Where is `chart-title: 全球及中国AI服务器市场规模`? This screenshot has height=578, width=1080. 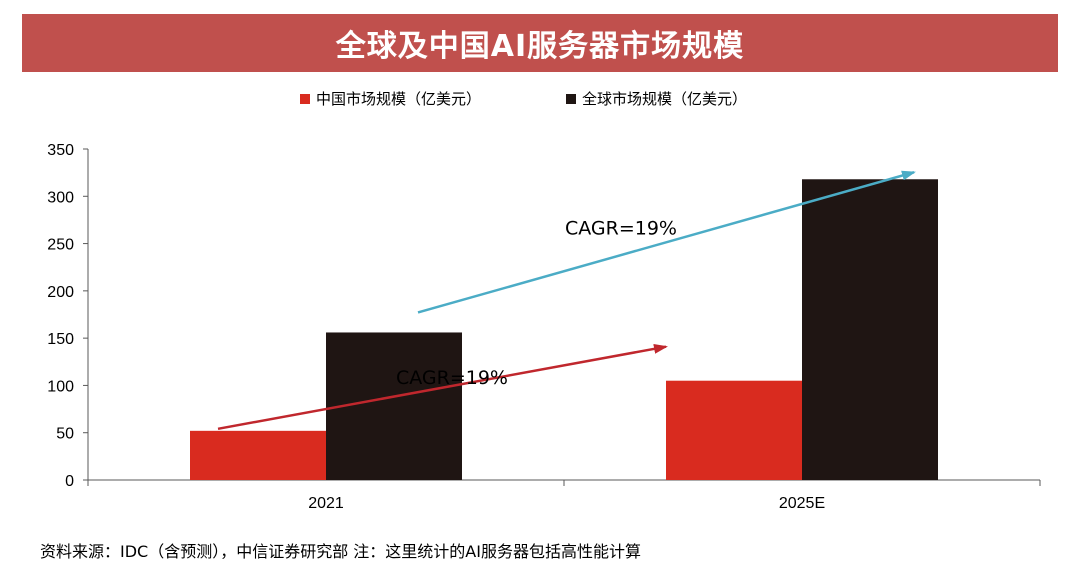
chart-title: 全球及中国AI服务器市场规模 is located at coordinates (540, 46).